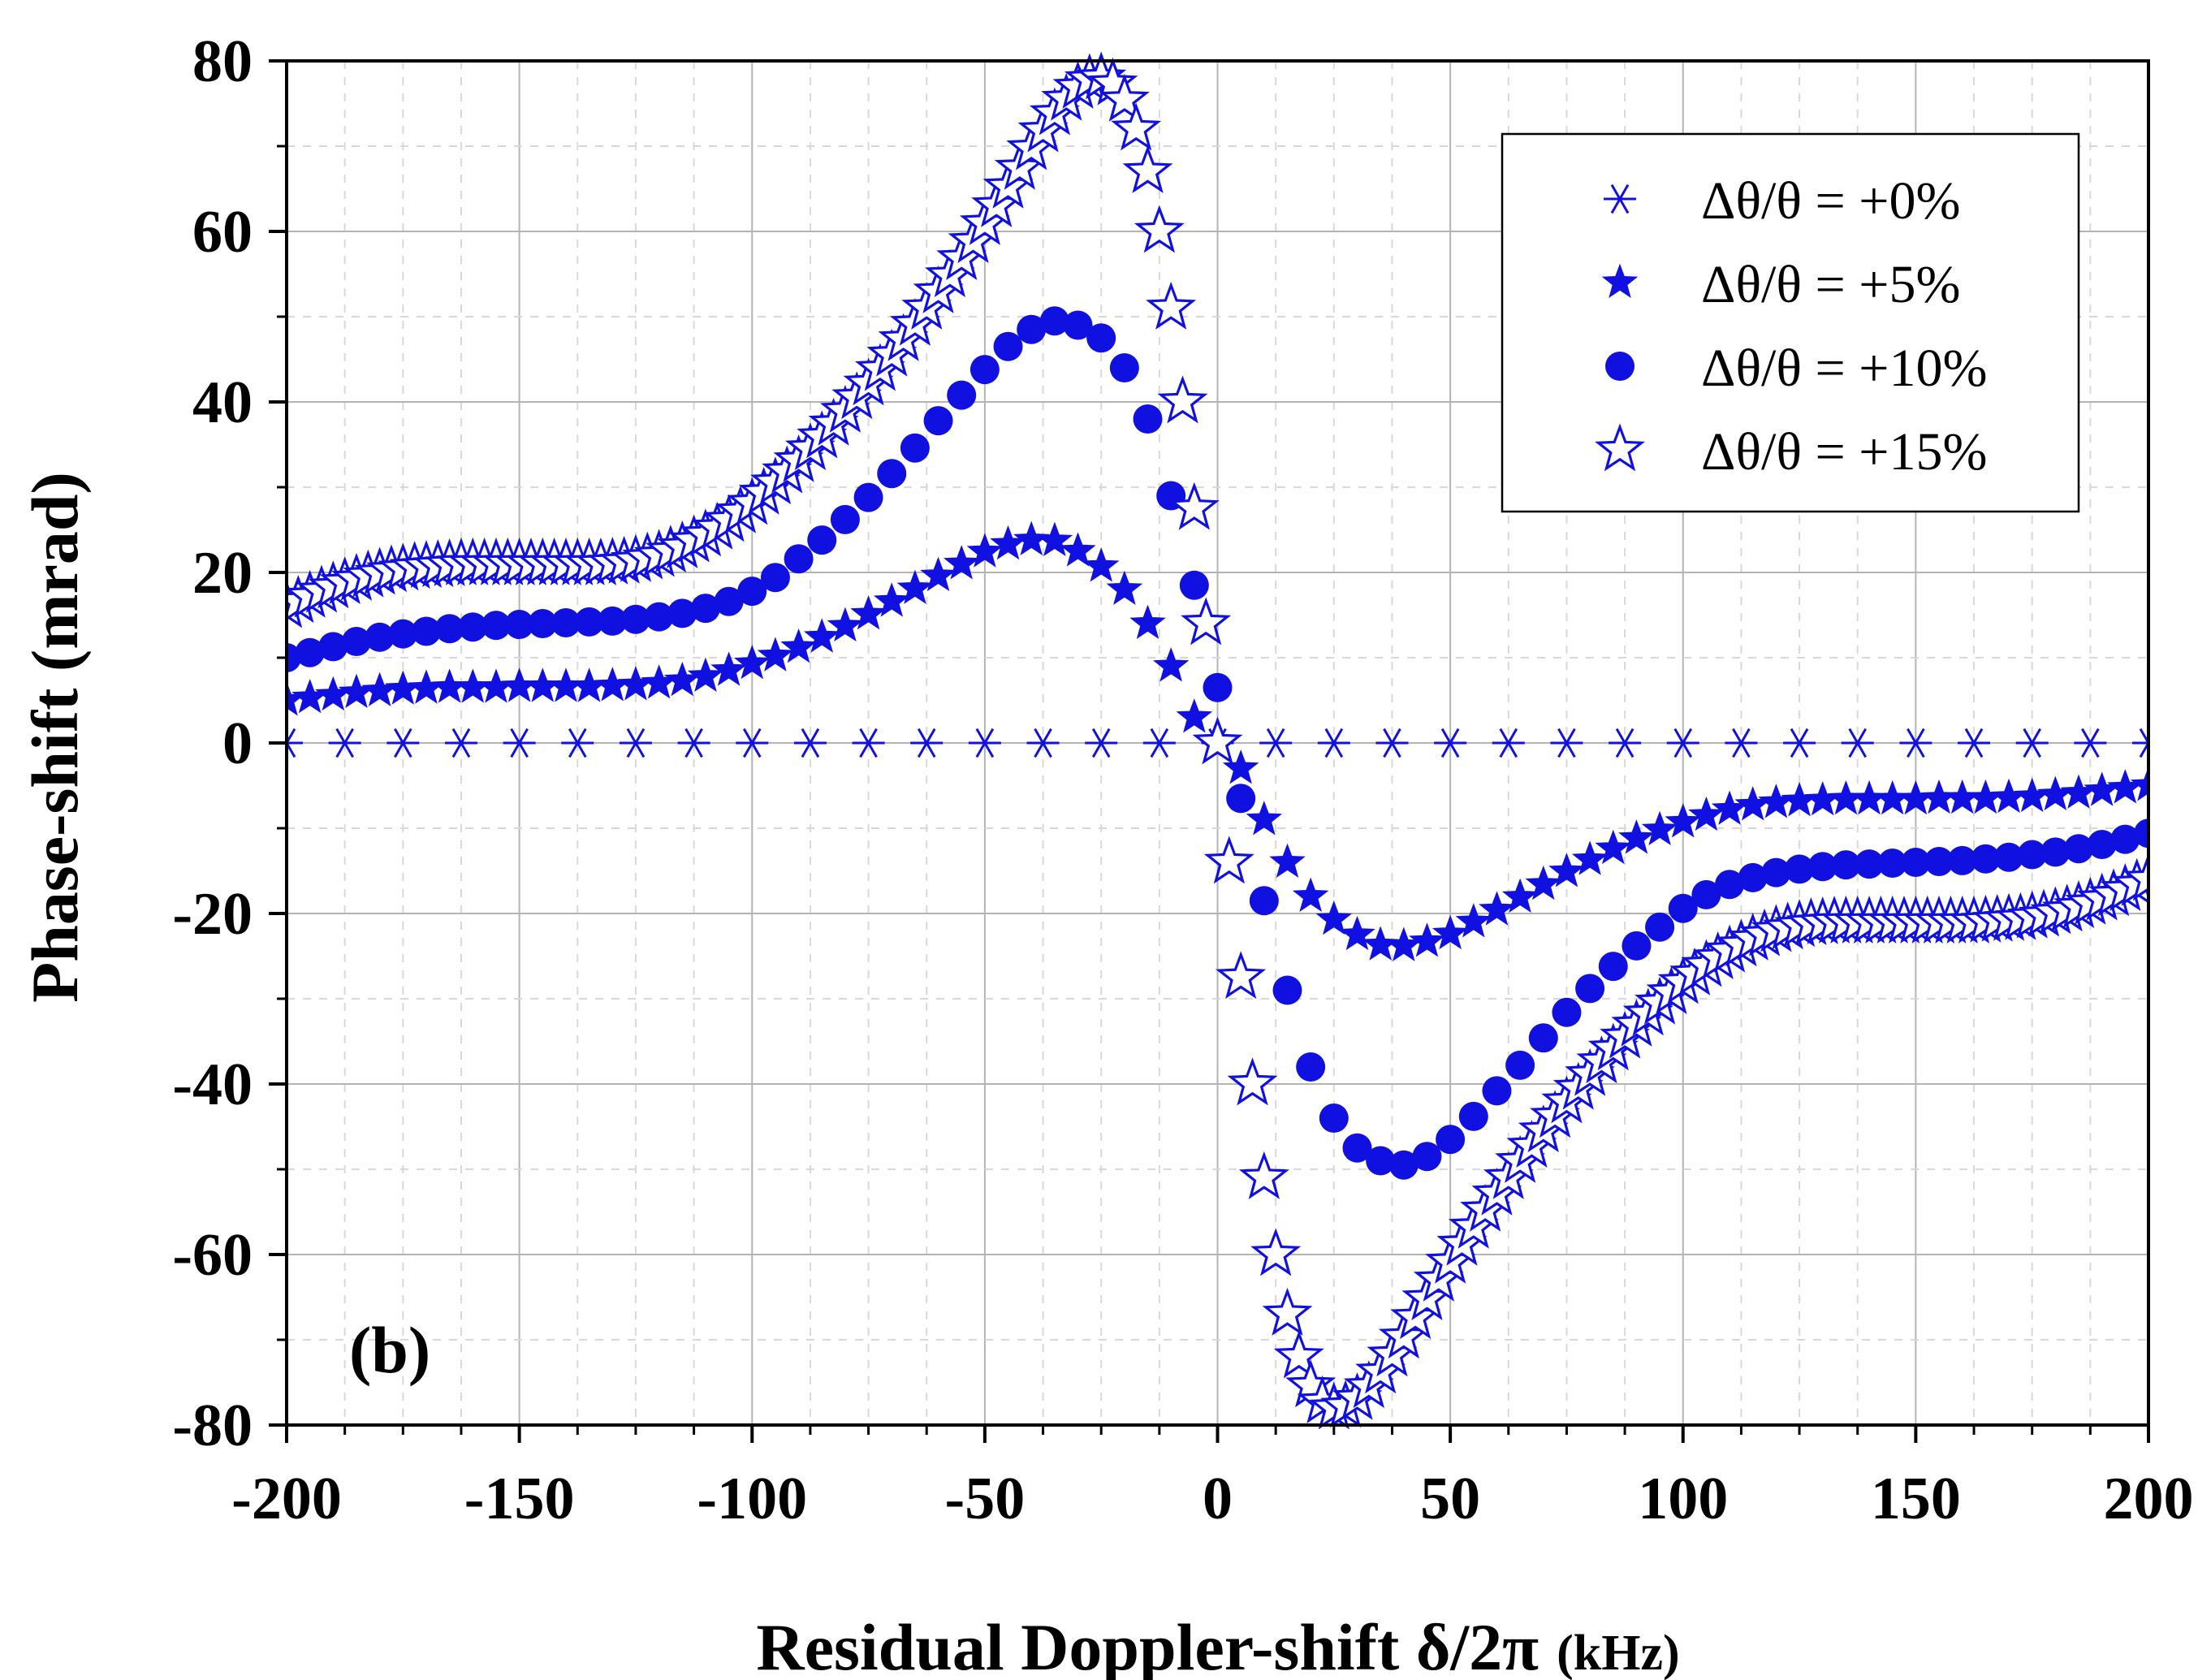 This screenshot has height=1680, width=2211. Describe the element at coordinates (1450, 1499) in the screenshot. I see `x-tick-label: 50` at that location.